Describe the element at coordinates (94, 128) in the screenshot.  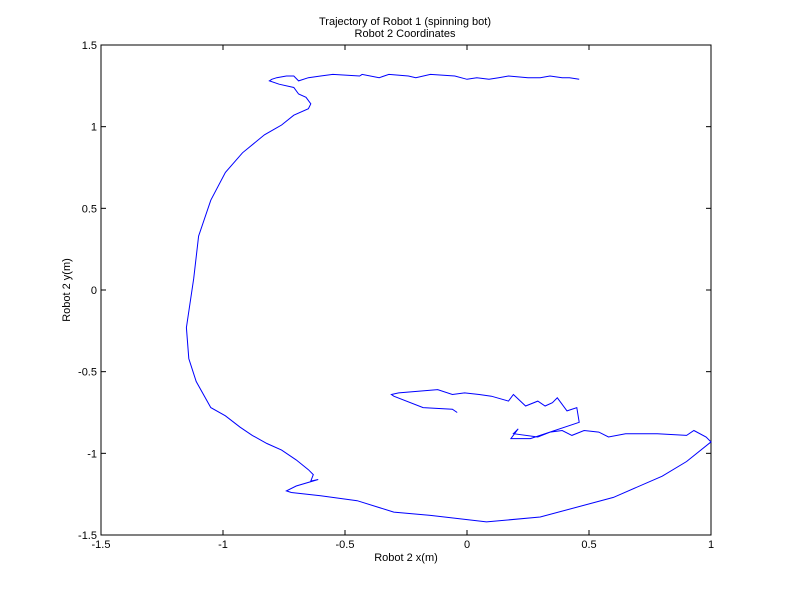
I see `y-tick-label: 1` at that location.